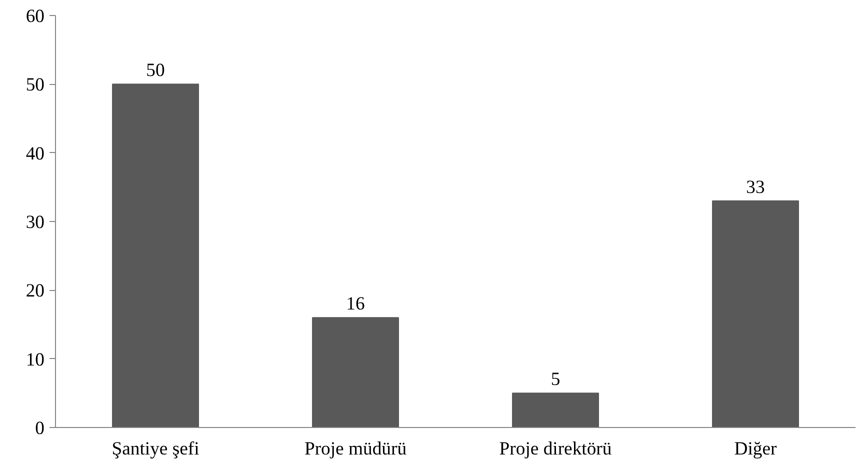 The width and height of the screenshot is (867, 467). Describe the element at coordinates (39, 428) in the screenshot. I see `y-tick-label: 0` at that location.